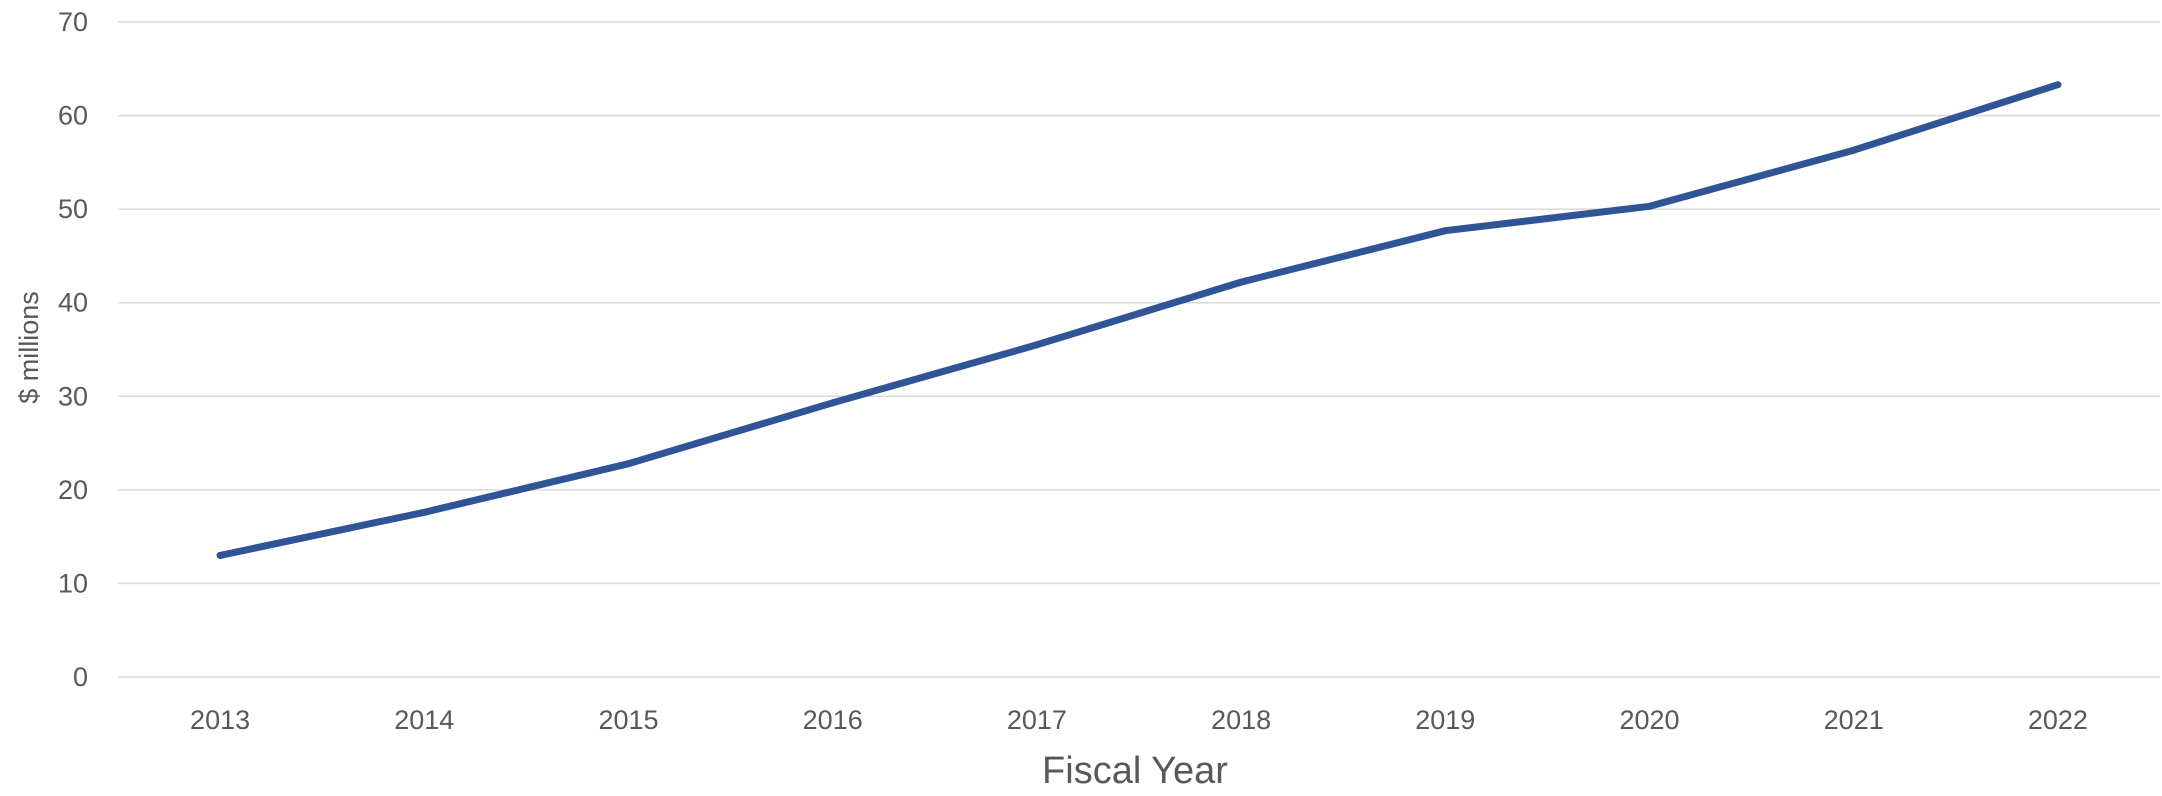 Image resolution: width=2162 pixels, height=796 pixels. Describe the element at coordinates (73, 490) in the screenshot. I see `y-tick-label: 20` at that location.